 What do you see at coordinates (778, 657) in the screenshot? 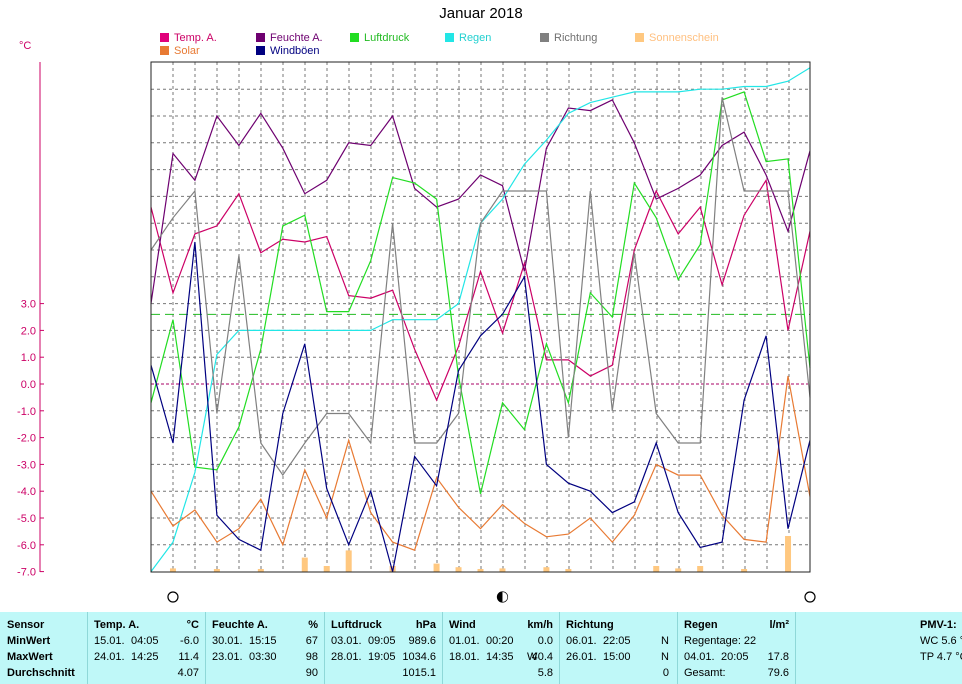
I see `rain-max-value: 17.8` at bounding box center [778, 657].